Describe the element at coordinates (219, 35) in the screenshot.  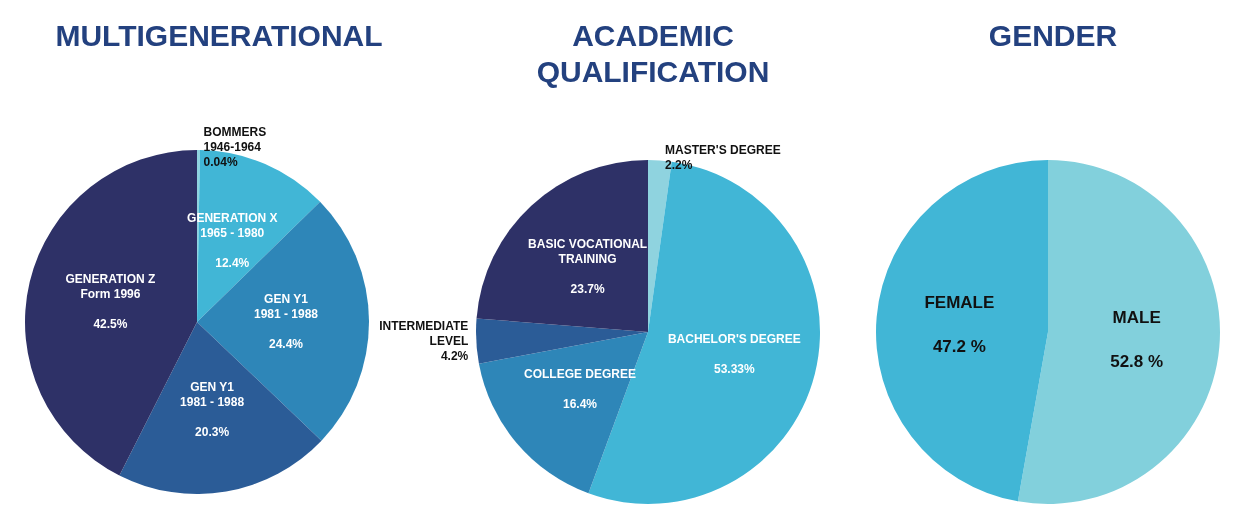
I see `chart-title: MULTIGENERATIONAL` at that location.